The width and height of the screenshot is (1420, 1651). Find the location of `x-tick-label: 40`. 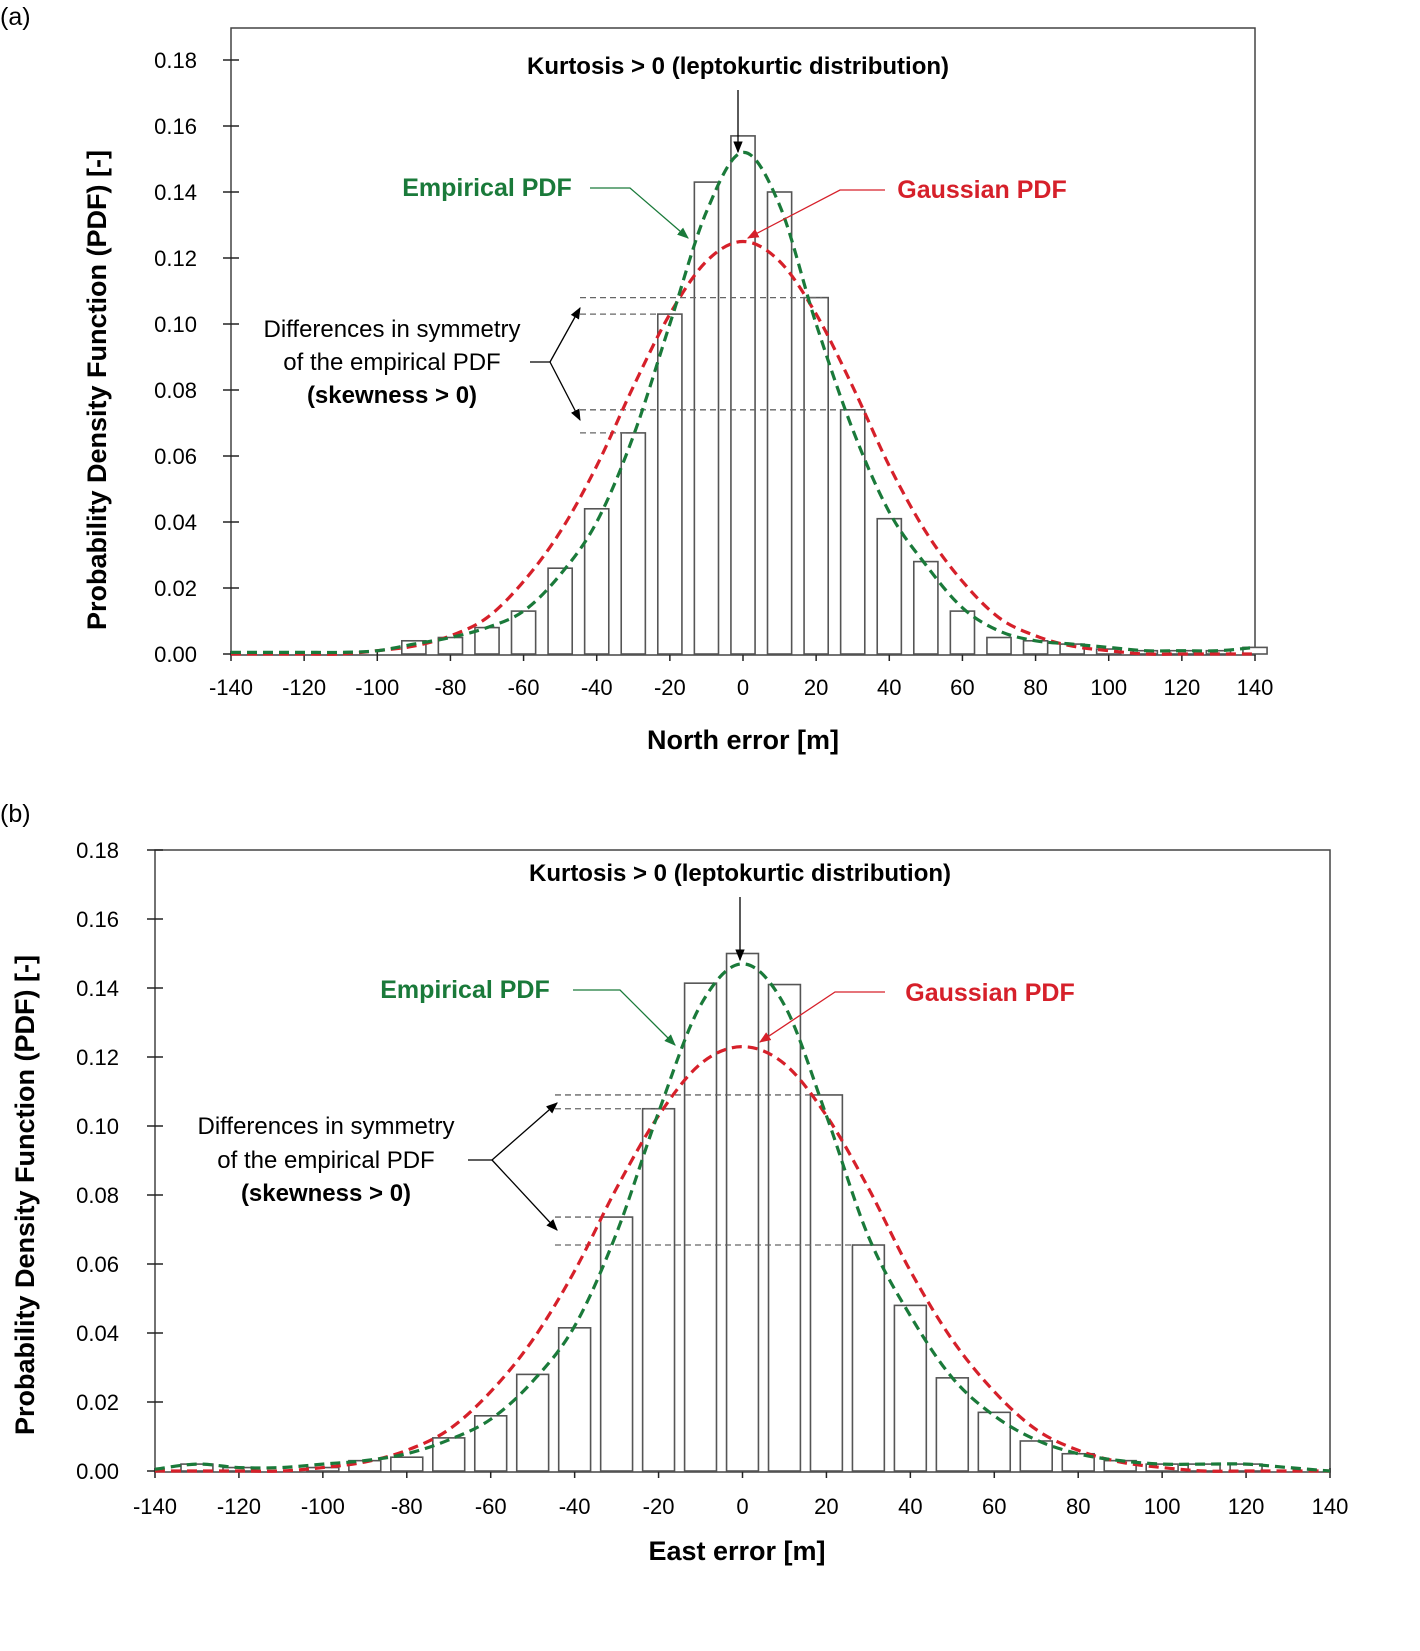

x-tick-label: 40 is located at coordinates (910, 1506).